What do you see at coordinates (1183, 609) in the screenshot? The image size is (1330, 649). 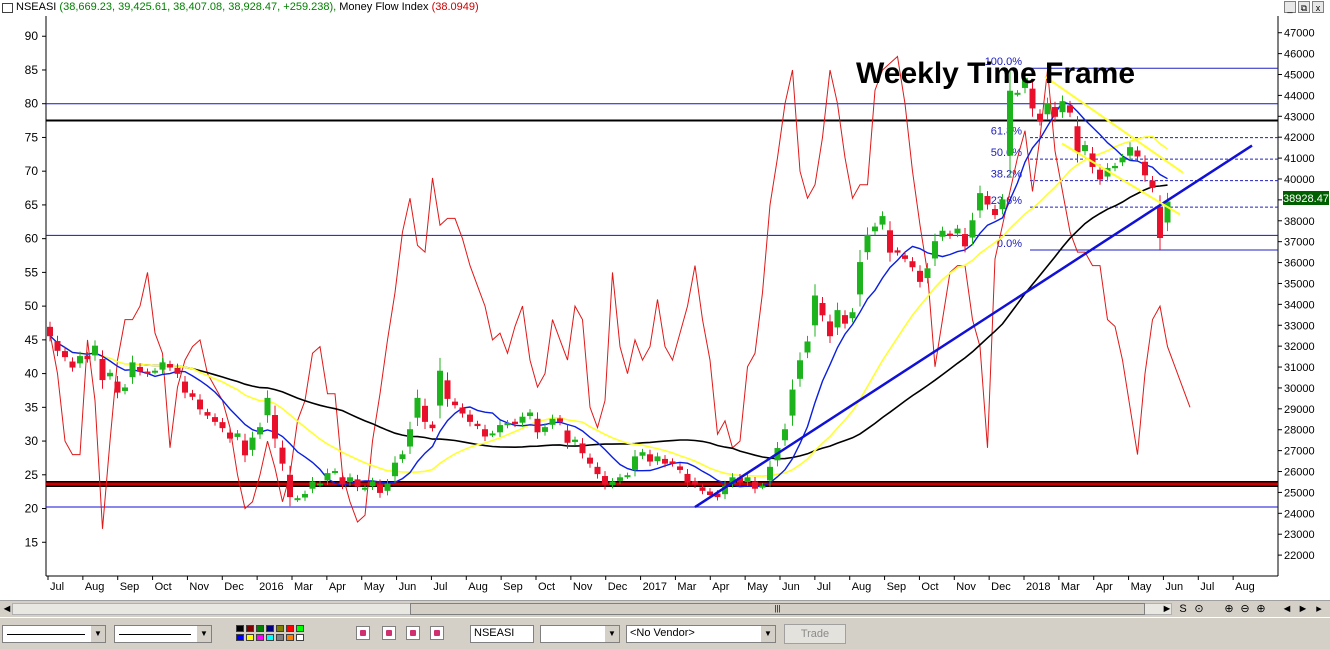 I see `scale-button: S` at bounding box center [1183, 609].